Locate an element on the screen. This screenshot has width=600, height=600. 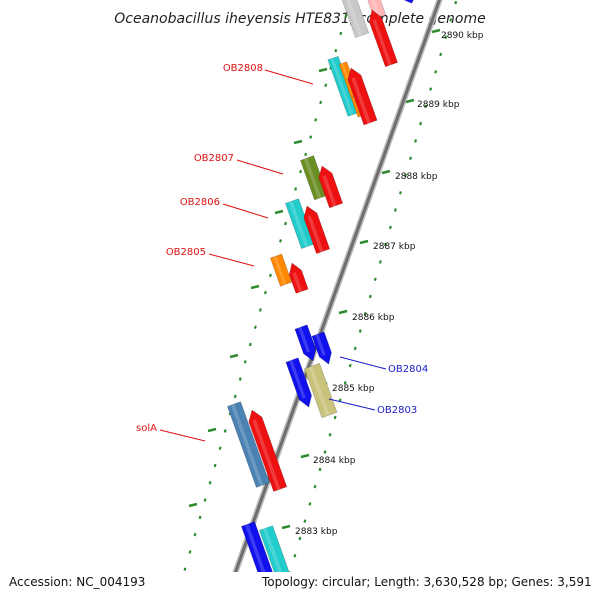
gene-cyan-ob2806-highlight is located at coordinates (299, 224).